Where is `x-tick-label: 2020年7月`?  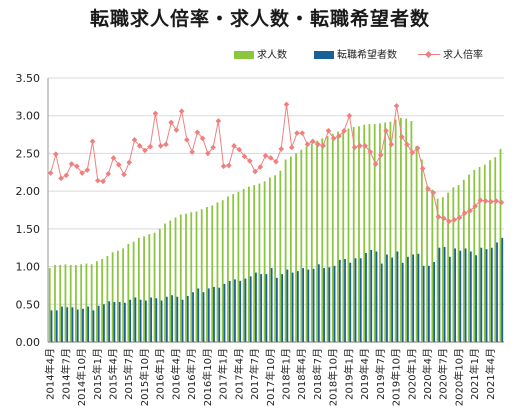
x-tick-label: 2020年7月 is located at coordinates (443, 374).